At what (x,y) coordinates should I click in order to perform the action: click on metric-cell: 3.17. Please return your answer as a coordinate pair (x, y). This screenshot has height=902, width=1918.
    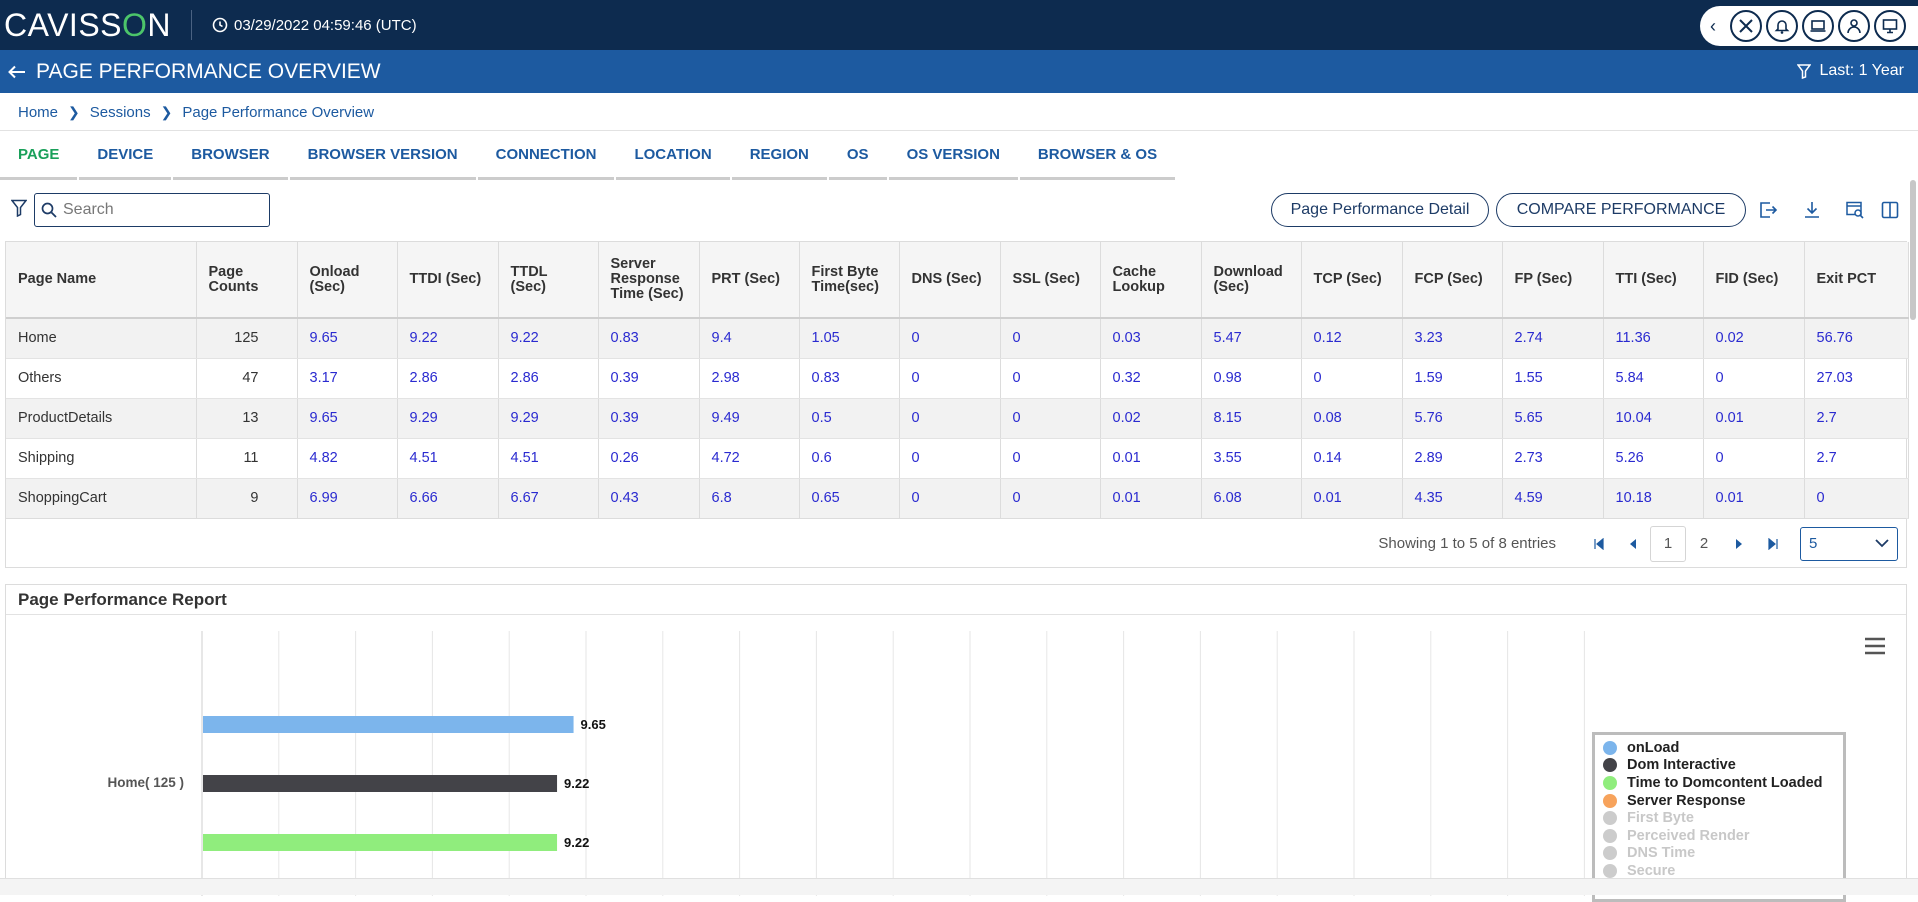
    Looking at the image, I should click on (347, 378).